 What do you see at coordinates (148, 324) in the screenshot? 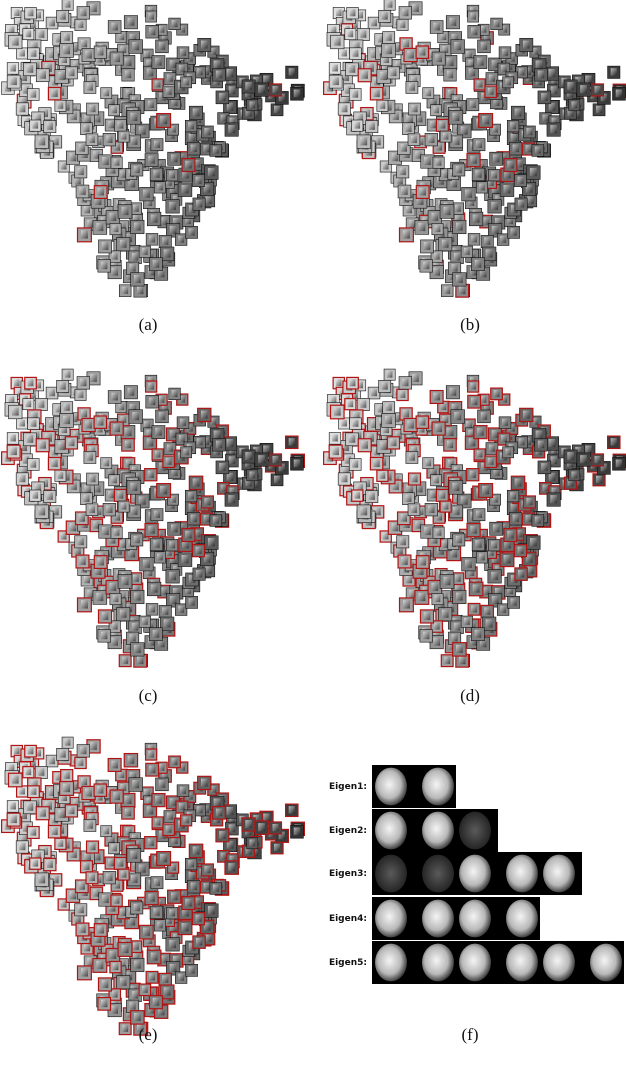
I see `panel-caption: (a)` at bounding box center [148, 324].